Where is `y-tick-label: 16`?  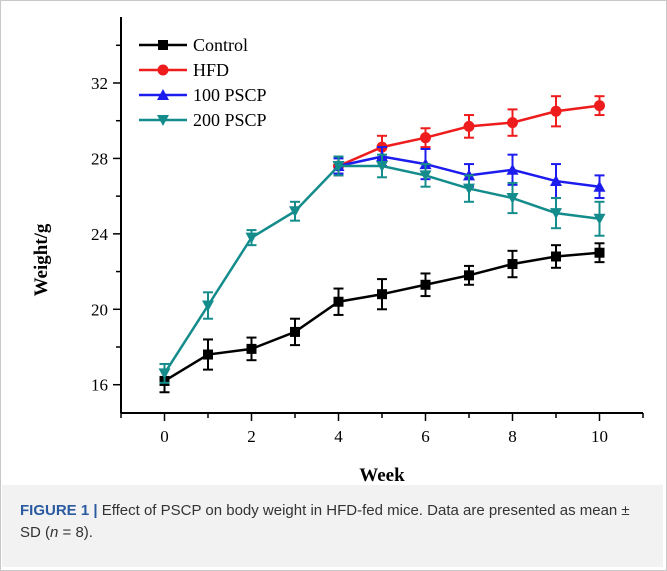 y-tick-label: 16 is located at coordinates (99, 385).